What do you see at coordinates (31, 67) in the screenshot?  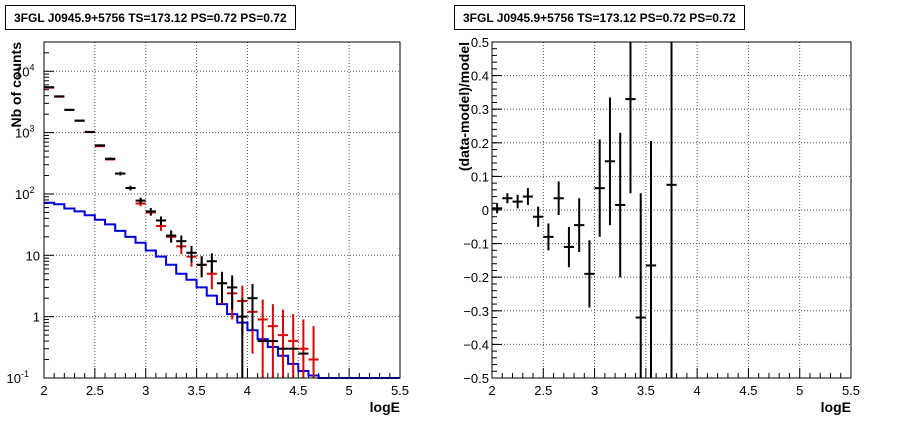 I see `tick-exponent: 4` at bounding box center [31, 67].